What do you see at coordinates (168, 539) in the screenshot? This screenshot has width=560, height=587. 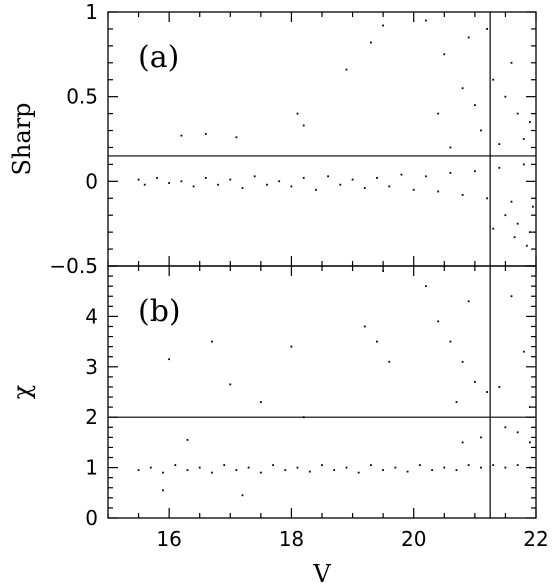 I see `x-tick-label: 16` at bounding box center [168, 539].